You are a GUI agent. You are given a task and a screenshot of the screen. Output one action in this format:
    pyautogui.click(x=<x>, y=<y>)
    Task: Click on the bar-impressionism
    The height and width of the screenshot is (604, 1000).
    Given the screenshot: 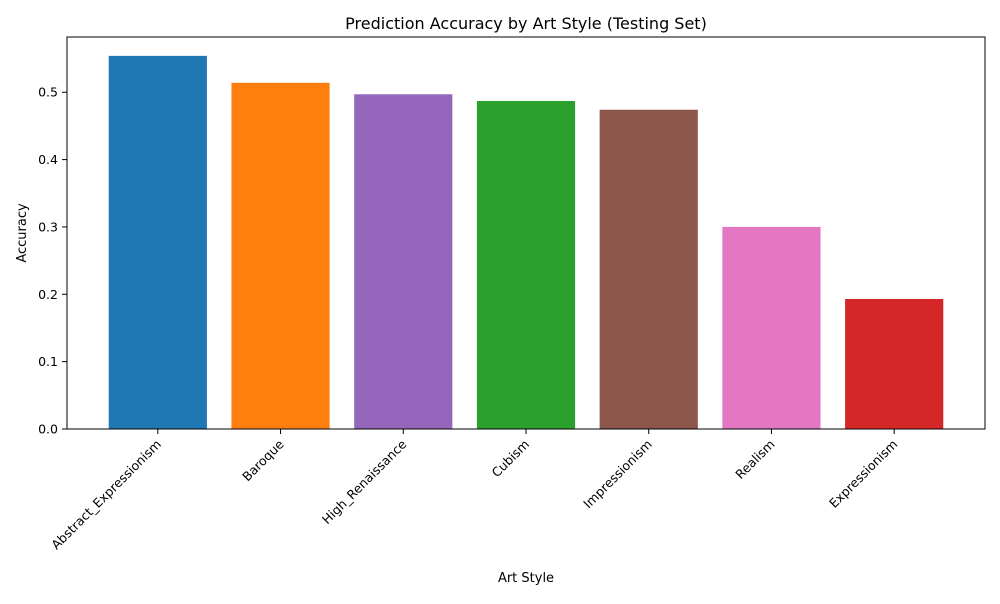 What is the action you would take?
    pyautogui.click(x=648, y=269)
    